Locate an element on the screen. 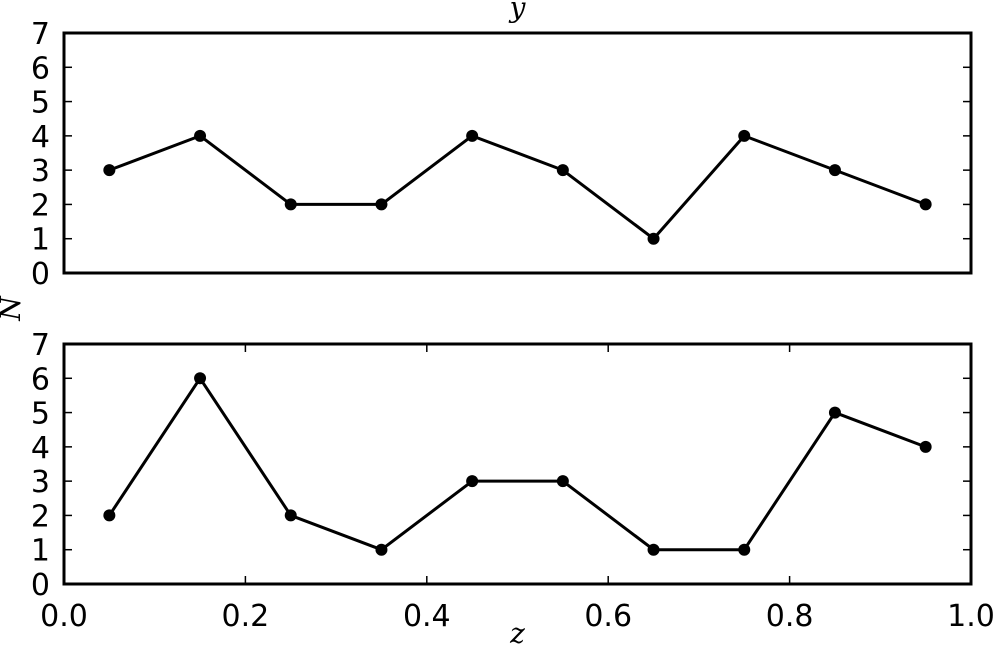 The image size is (996, 647). x-tick-label: 0.6 is located at coordinates (608, 616).